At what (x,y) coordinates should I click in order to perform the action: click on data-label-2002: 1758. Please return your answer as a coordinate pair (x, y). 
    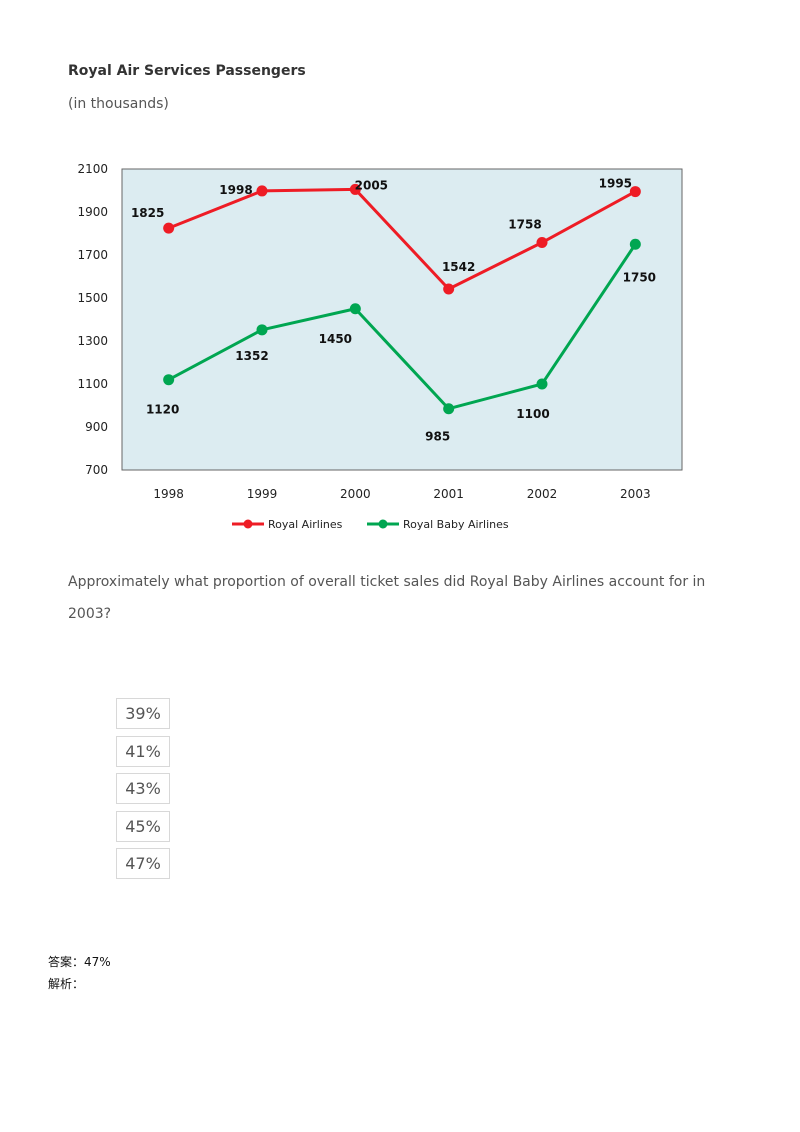
    Looking at the image, I should click on (524, 225).